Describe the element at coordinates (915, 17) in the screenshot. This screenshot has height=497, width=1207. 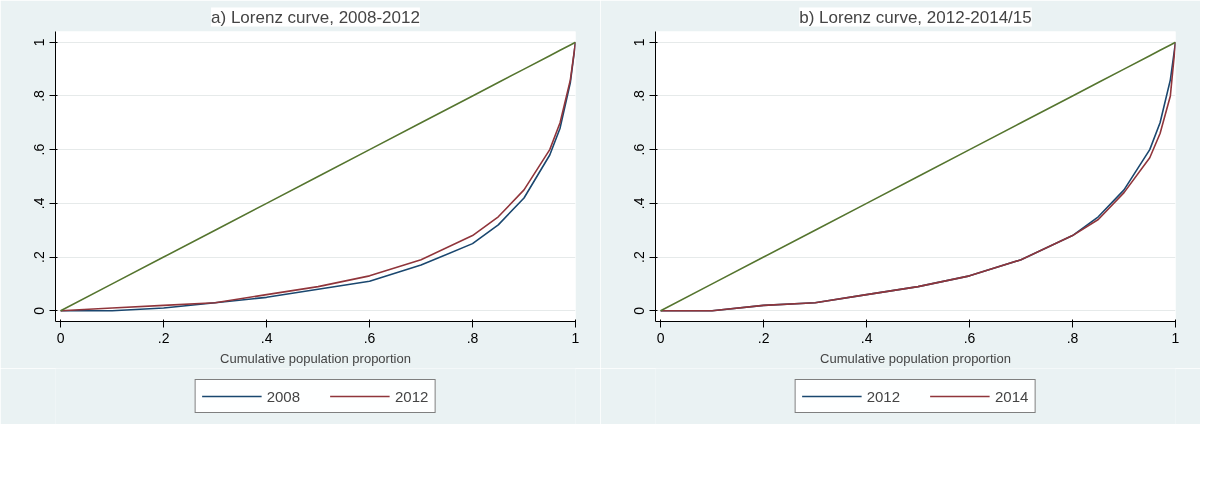
I see `chart-title: b) Lorenz curve, 2012-2014/15` at that location.